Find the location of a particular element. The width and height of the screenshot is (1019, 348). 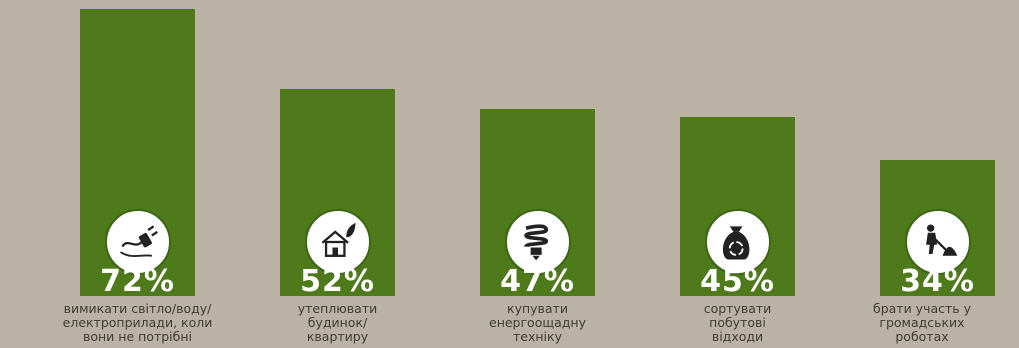

data-label-2: 52% is located at coordinates (337, 281).